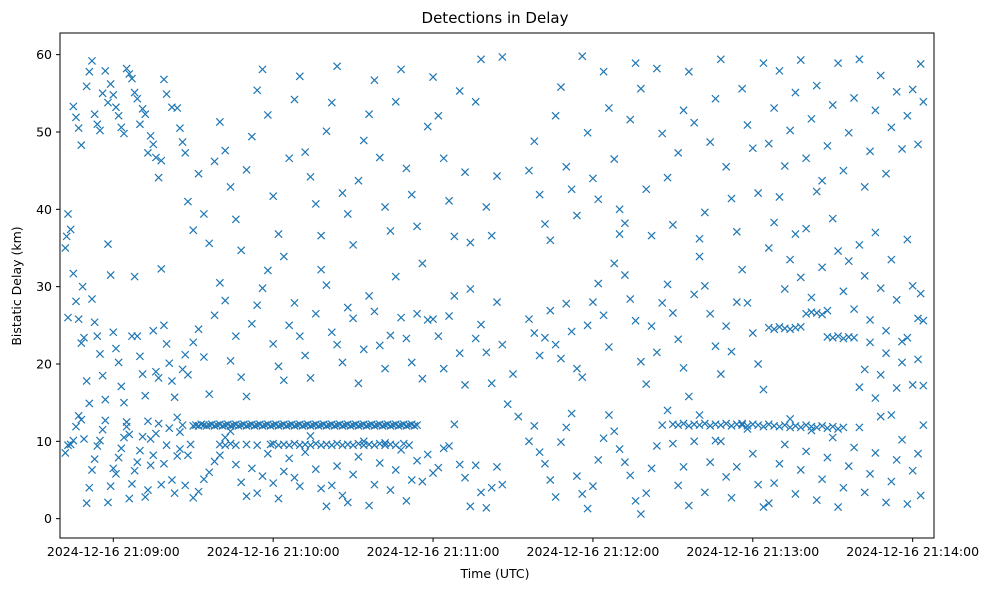 The image size is (986, 590). I want to click on chart-title: Detections in Delay, so click(495, 18).